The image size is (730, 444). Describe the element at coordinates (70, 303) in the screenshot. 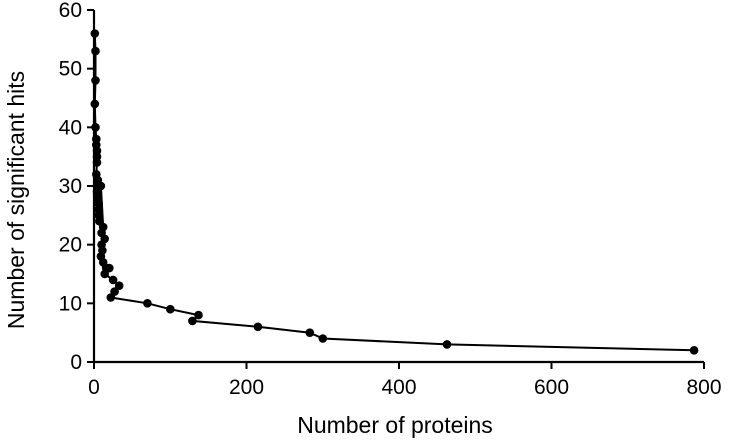

I see `y-tick-label: 10` at that location.